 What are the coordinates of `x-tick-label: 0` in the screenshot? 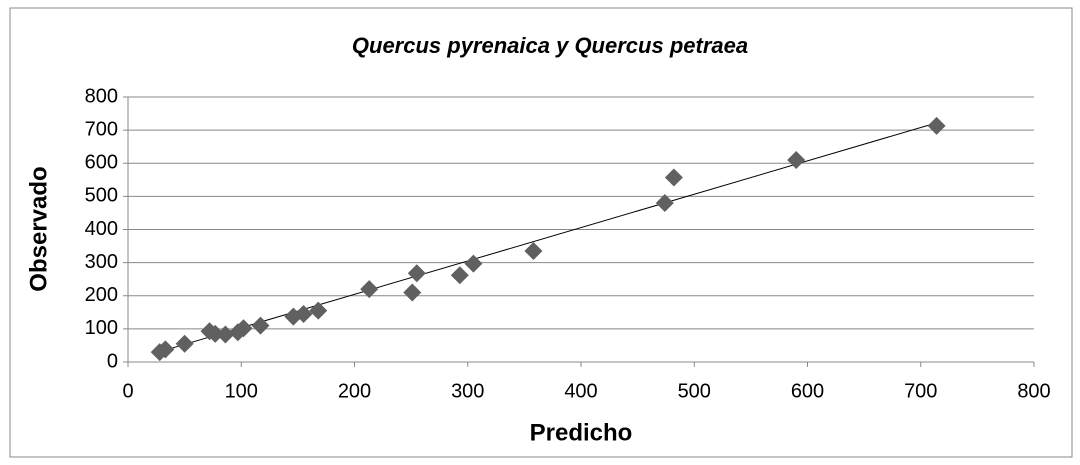 It's located at (127, 391).